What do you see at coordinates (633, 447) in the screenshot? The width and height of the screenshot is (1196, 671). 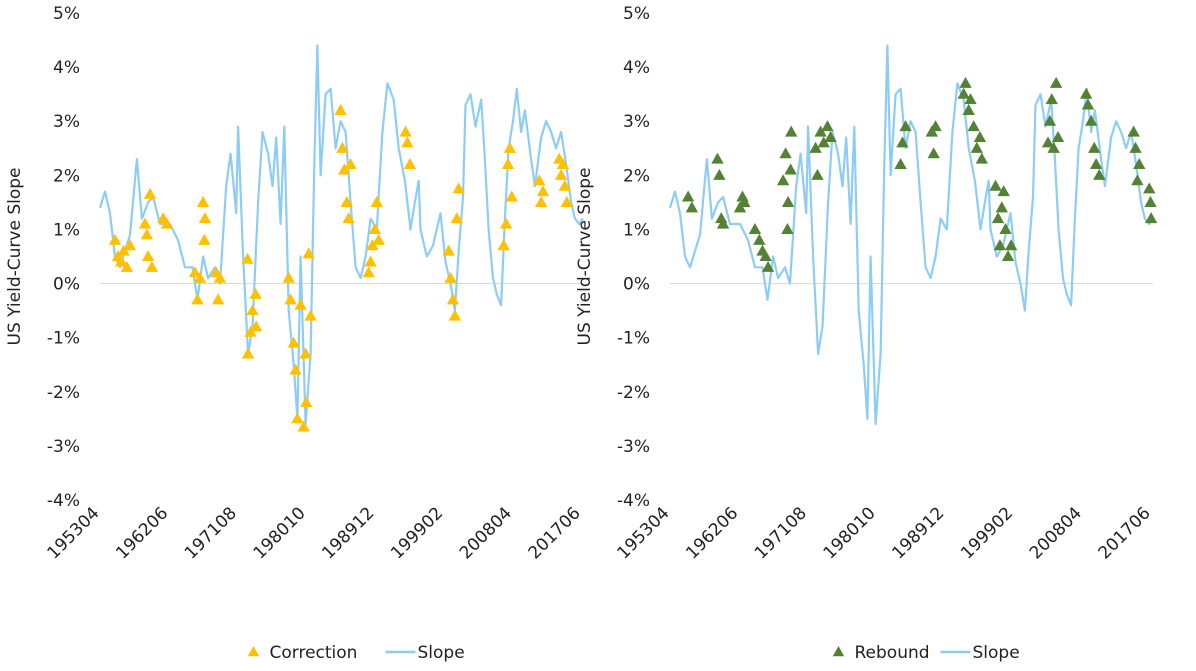 I see `y-tick-label: -3%` at bounding box center [633, 447].